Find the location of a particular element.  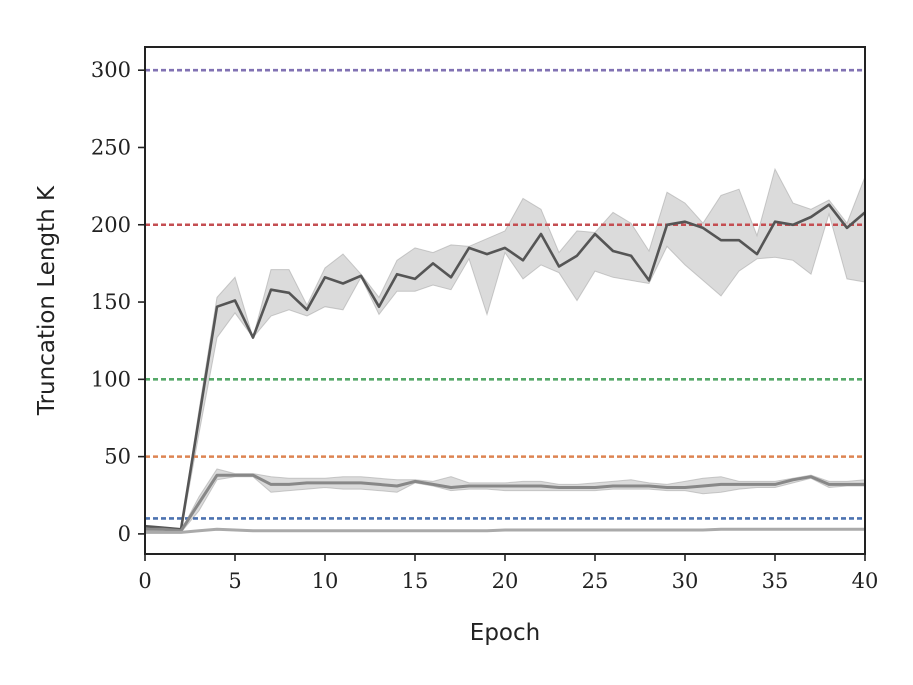

y-tick-label: 0 is located at coordinates (124, 534).